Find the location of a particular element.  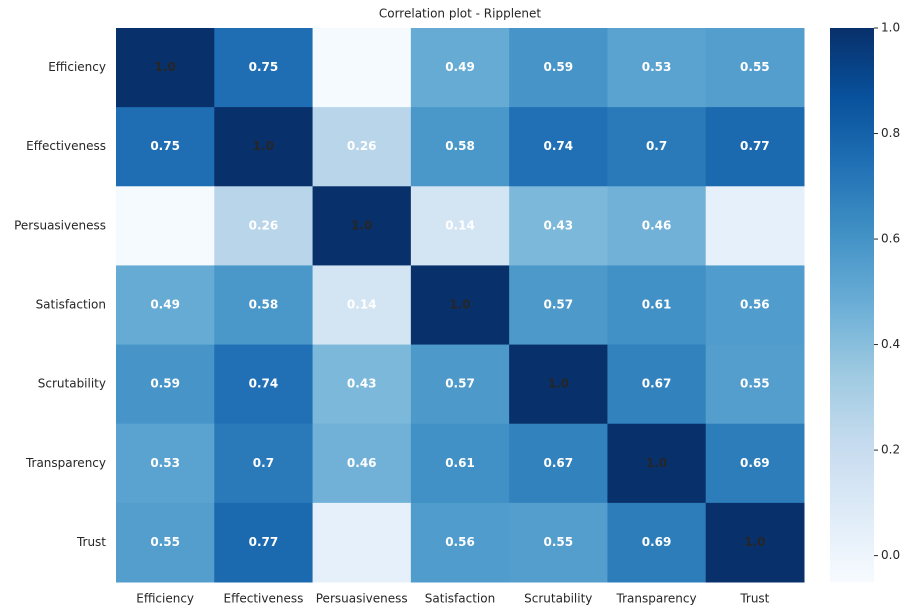

colorbar-tick-label: 1.0 is located at coordinates (890, 28).